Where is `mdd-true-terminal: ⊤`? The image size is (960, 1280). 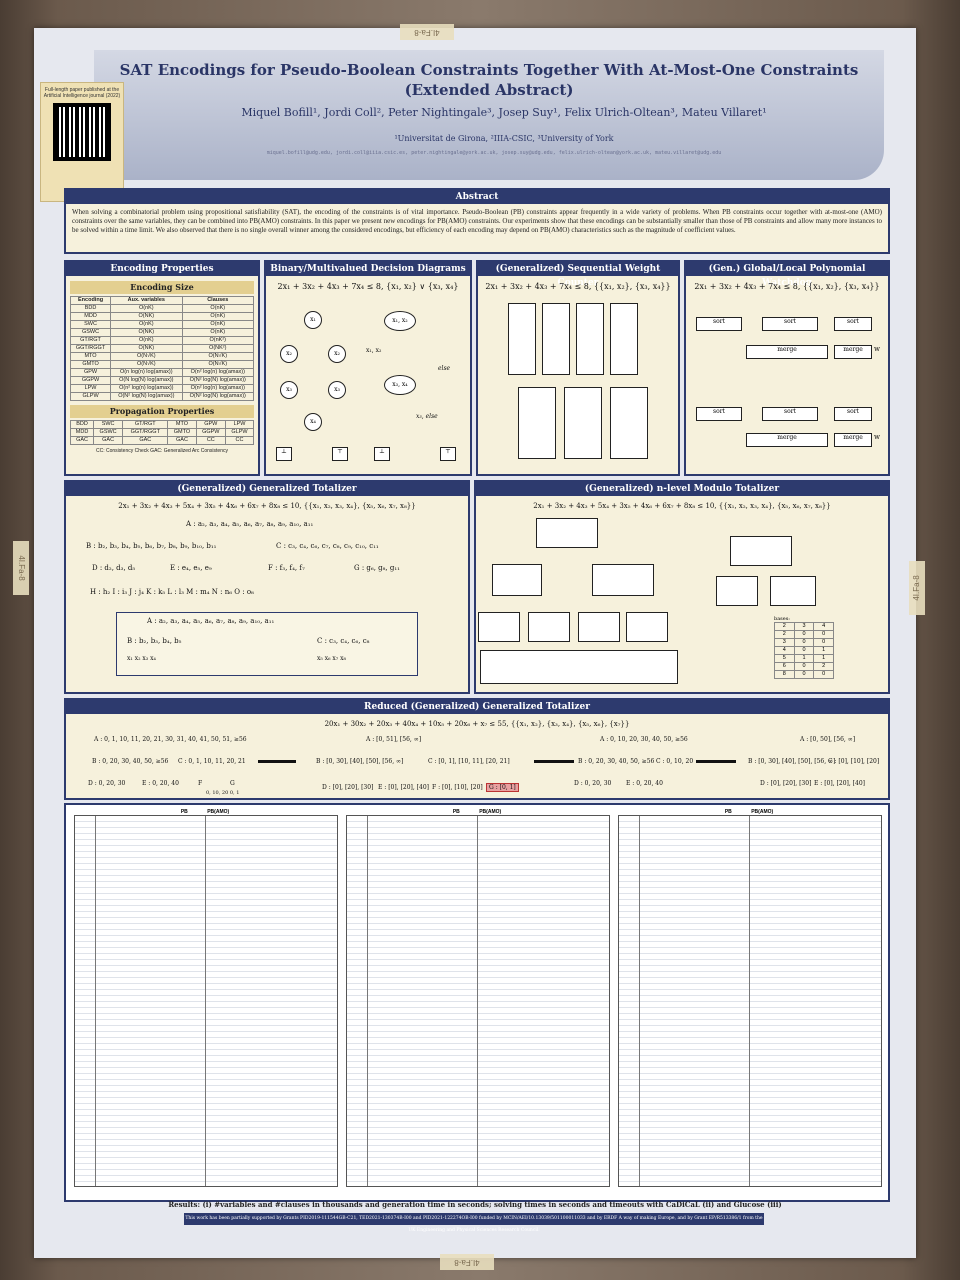
mdd-true-terminal: ⊤ is located at coordinates (448, 454).